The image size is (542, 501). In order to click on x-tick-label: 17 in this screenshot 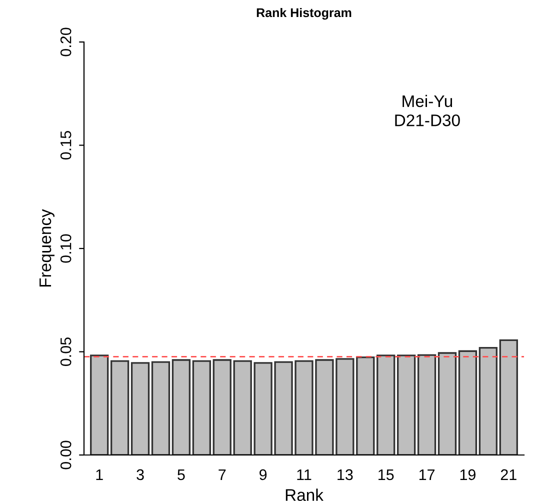, I will do `click(427, 474)`.